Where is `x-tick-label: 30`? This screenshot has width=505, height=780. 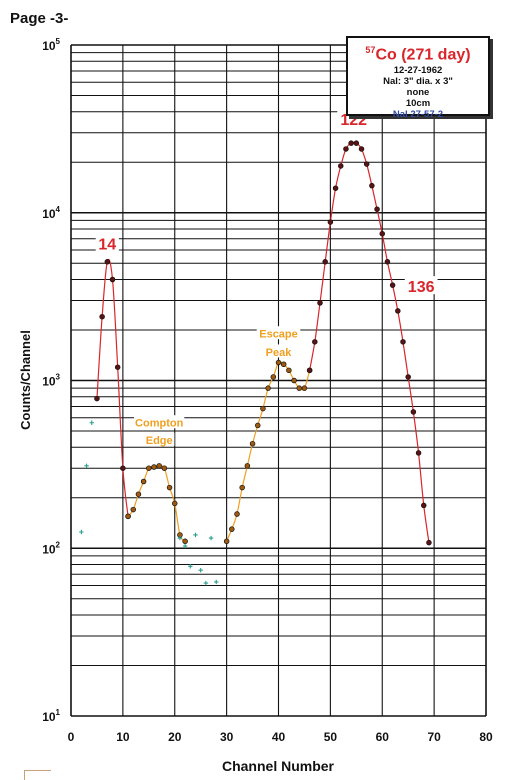
x-tick-label: 30 is located at coordinates (227, 737).